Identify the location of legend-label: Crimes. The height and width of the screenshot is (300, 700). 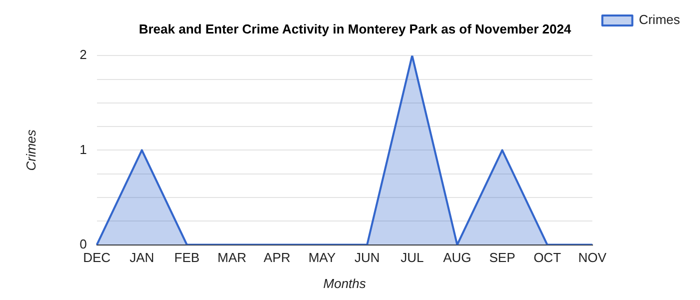
(659, 20).